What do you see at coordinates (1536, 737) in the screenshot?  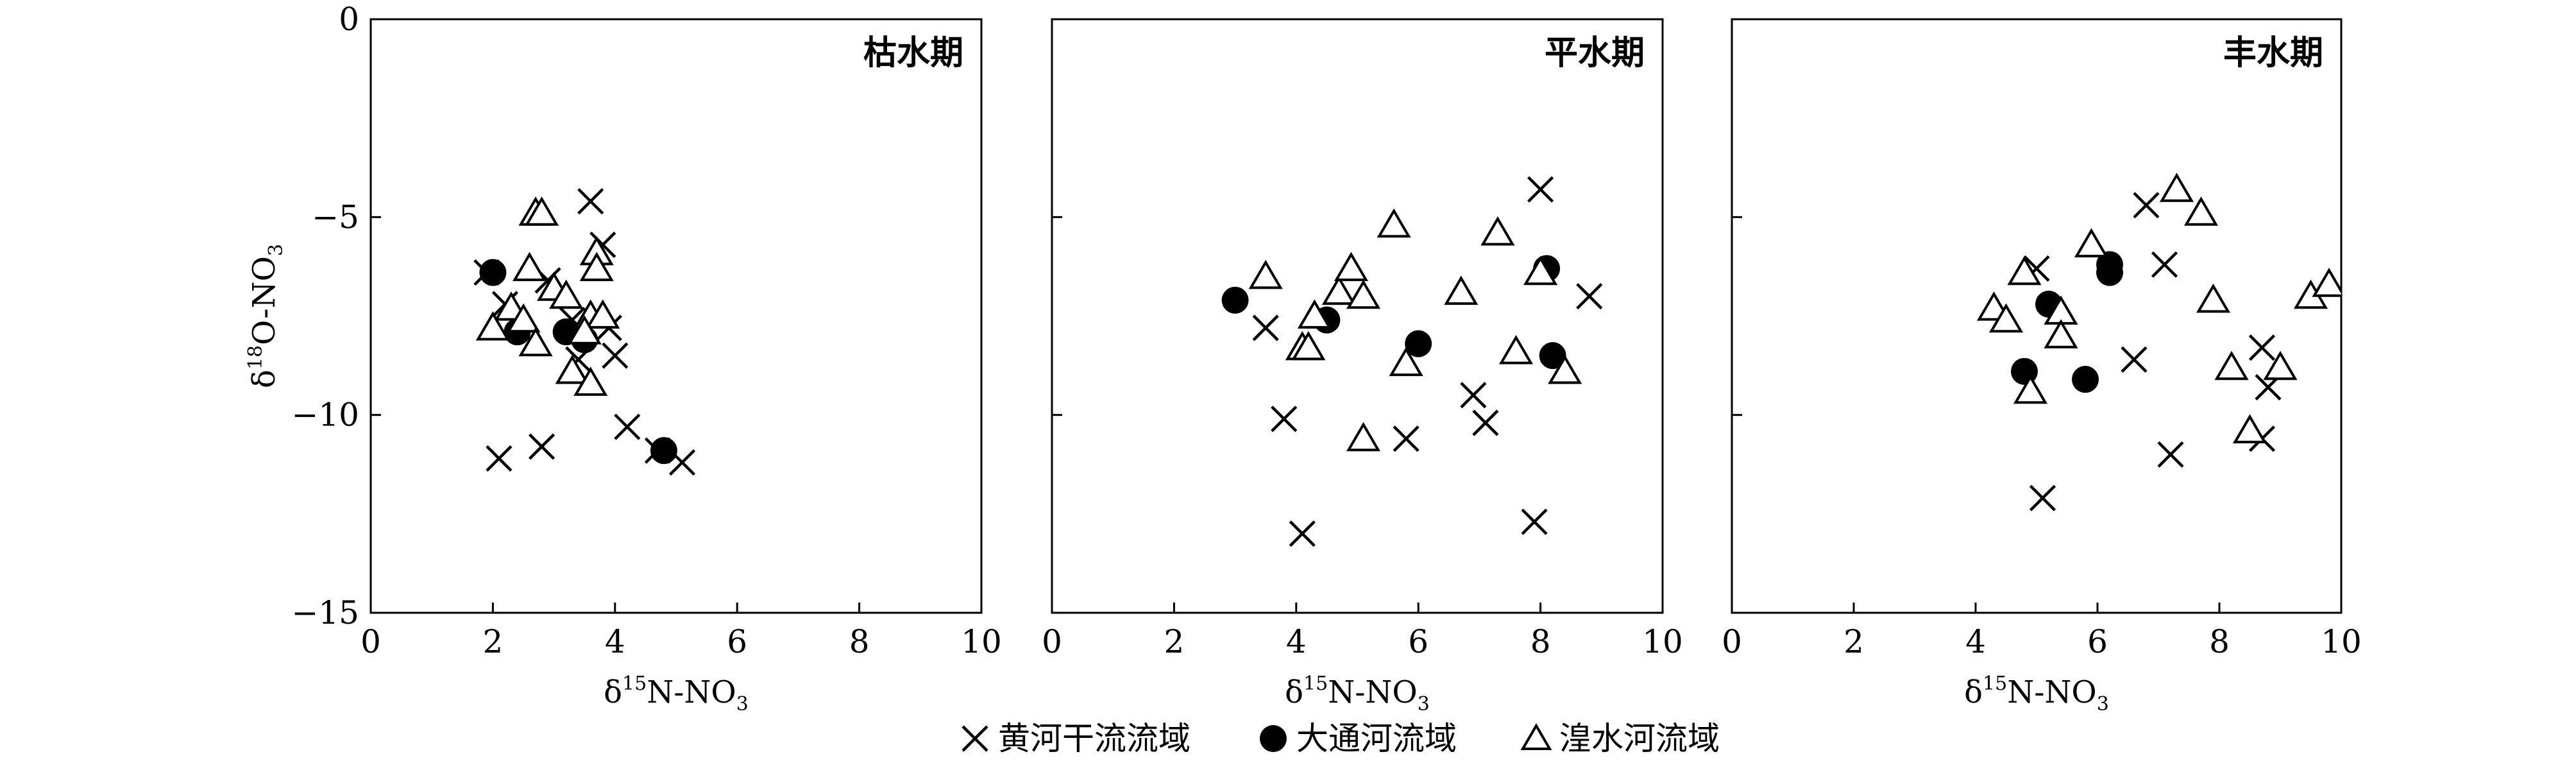 I see `triangle-marker-icon` at bounding box center [1536, 737].